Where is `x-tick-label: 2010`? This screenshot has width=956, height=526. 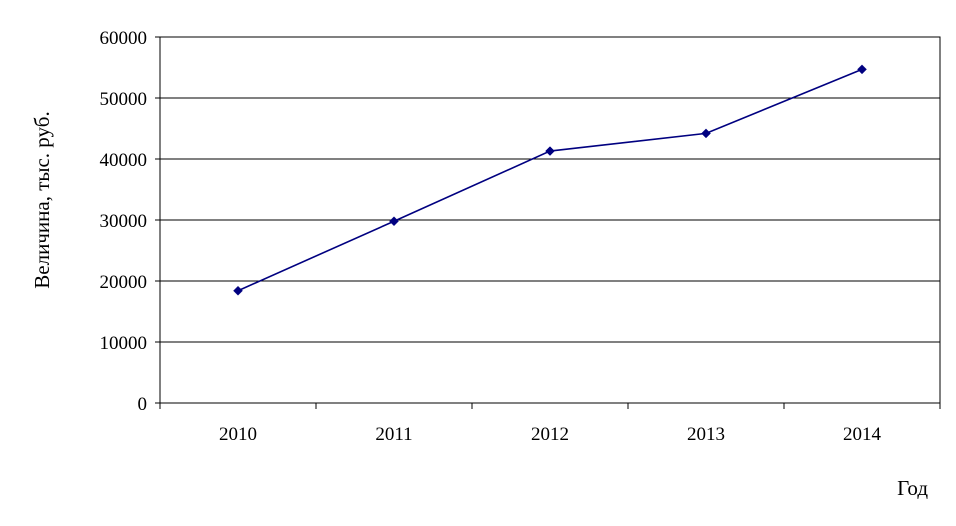
x-tick-label: 2010 is located at coordinates (238, 434).